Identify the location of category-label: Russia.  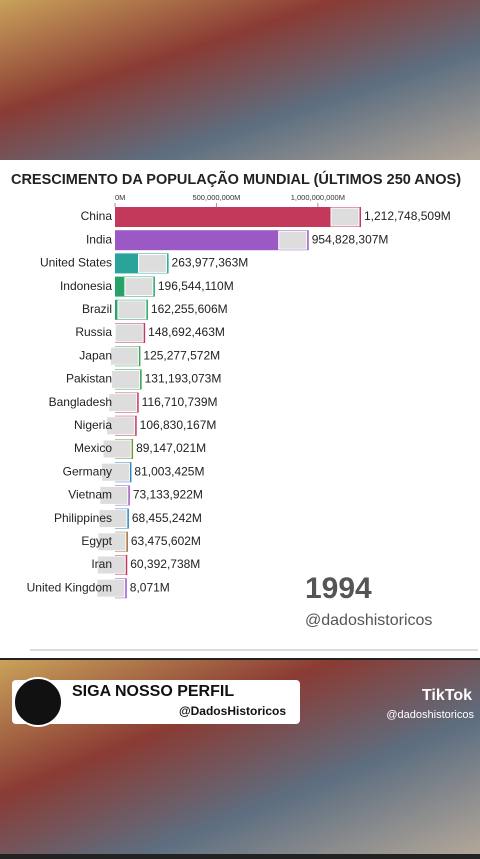
(93, 332).